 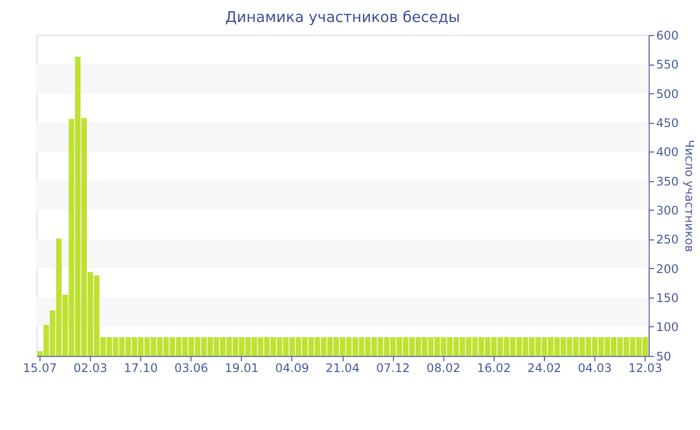 I want to click on y-tick-label: 350, so click(x=667, y=181).